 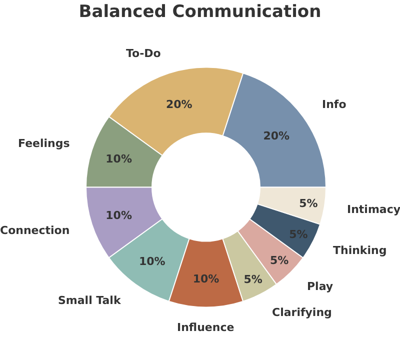 What do you see at coordinates (360, 250) in the screenshot?
I see `slice-label: Thinking` at bounding box center [360, 250].